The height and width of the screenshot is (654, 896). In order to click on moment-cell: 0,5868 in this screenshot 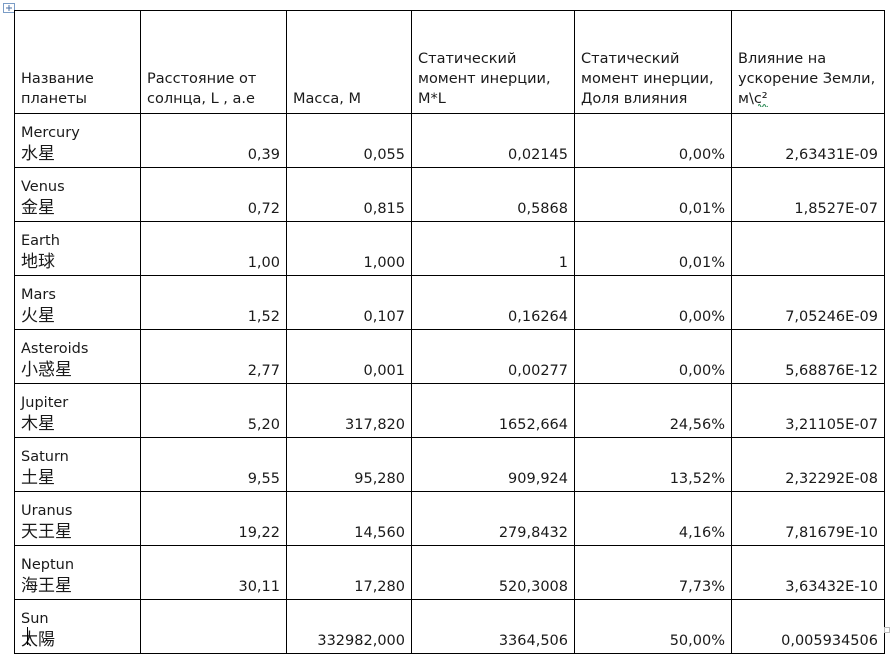, I will do `click(493, 194)`.